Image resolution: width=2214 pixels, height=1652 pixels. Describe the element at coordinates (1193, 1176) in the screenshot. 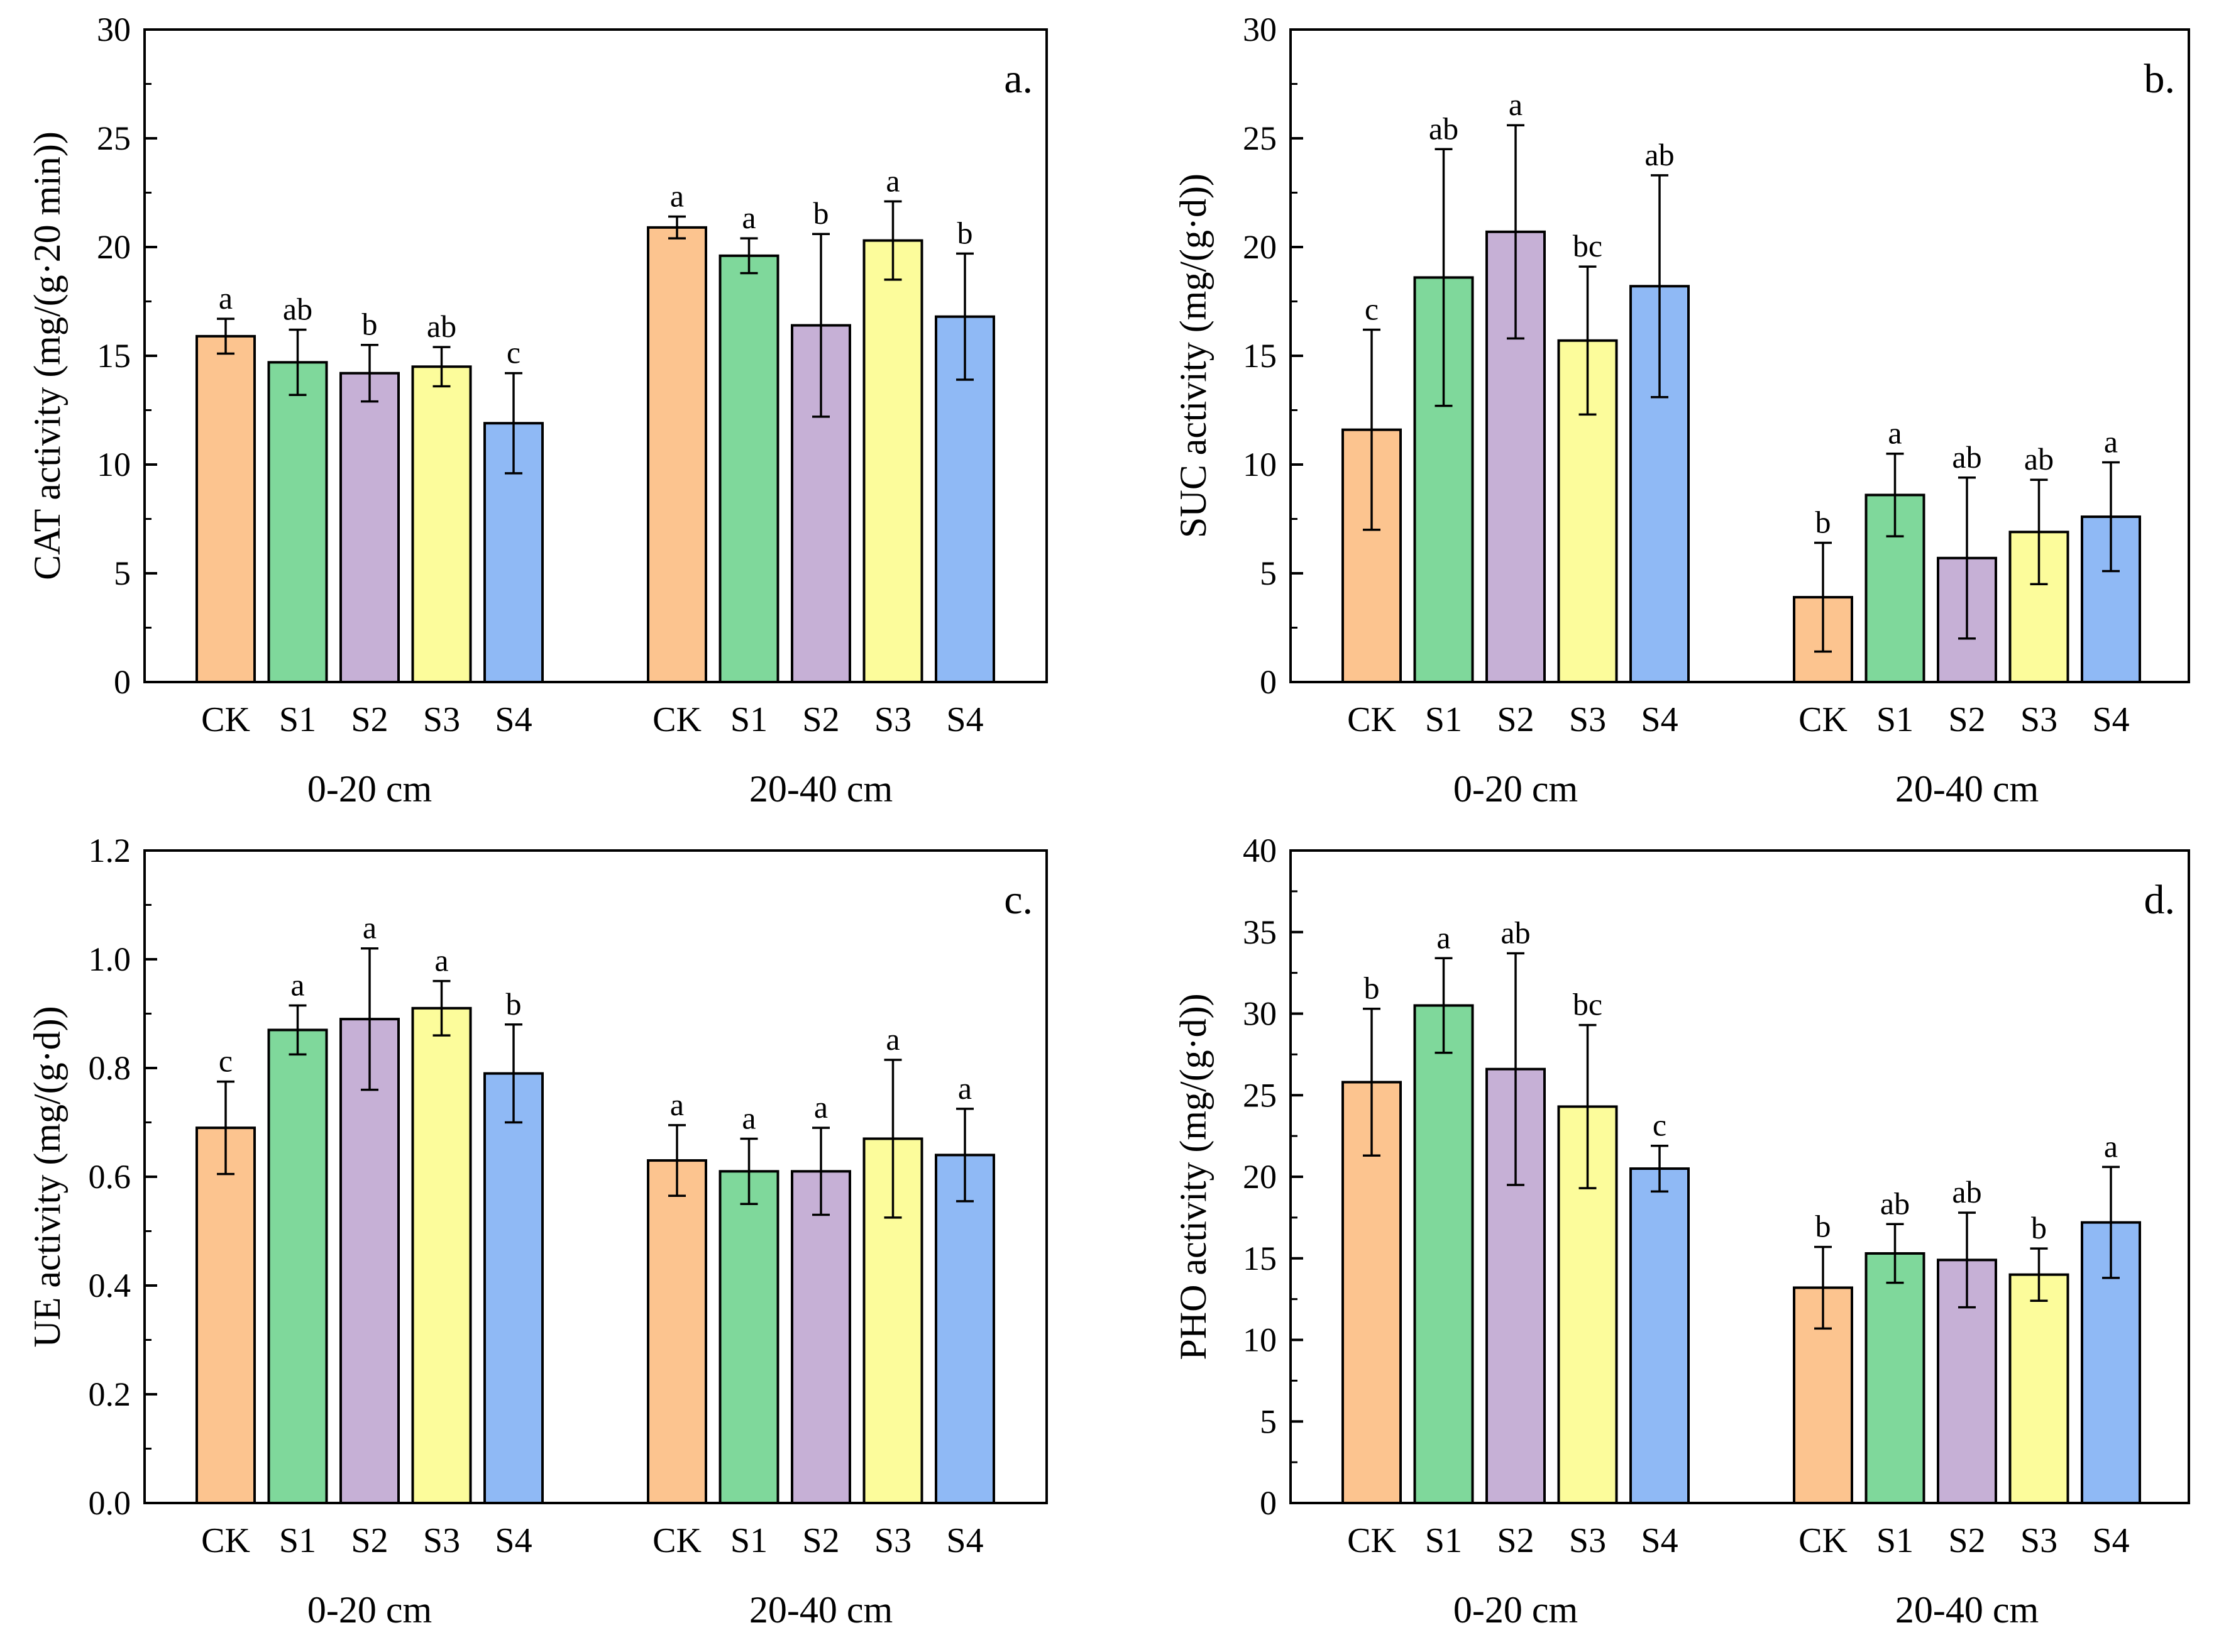

I see `y-axis-label: PHO activity (mg/(g·d))` at that location.